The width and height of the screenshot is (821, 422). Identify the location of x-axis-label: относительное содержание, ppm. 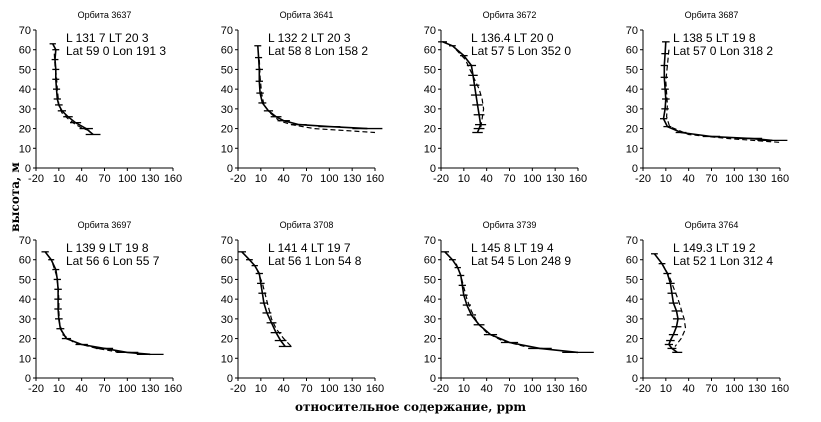
(410, 407).